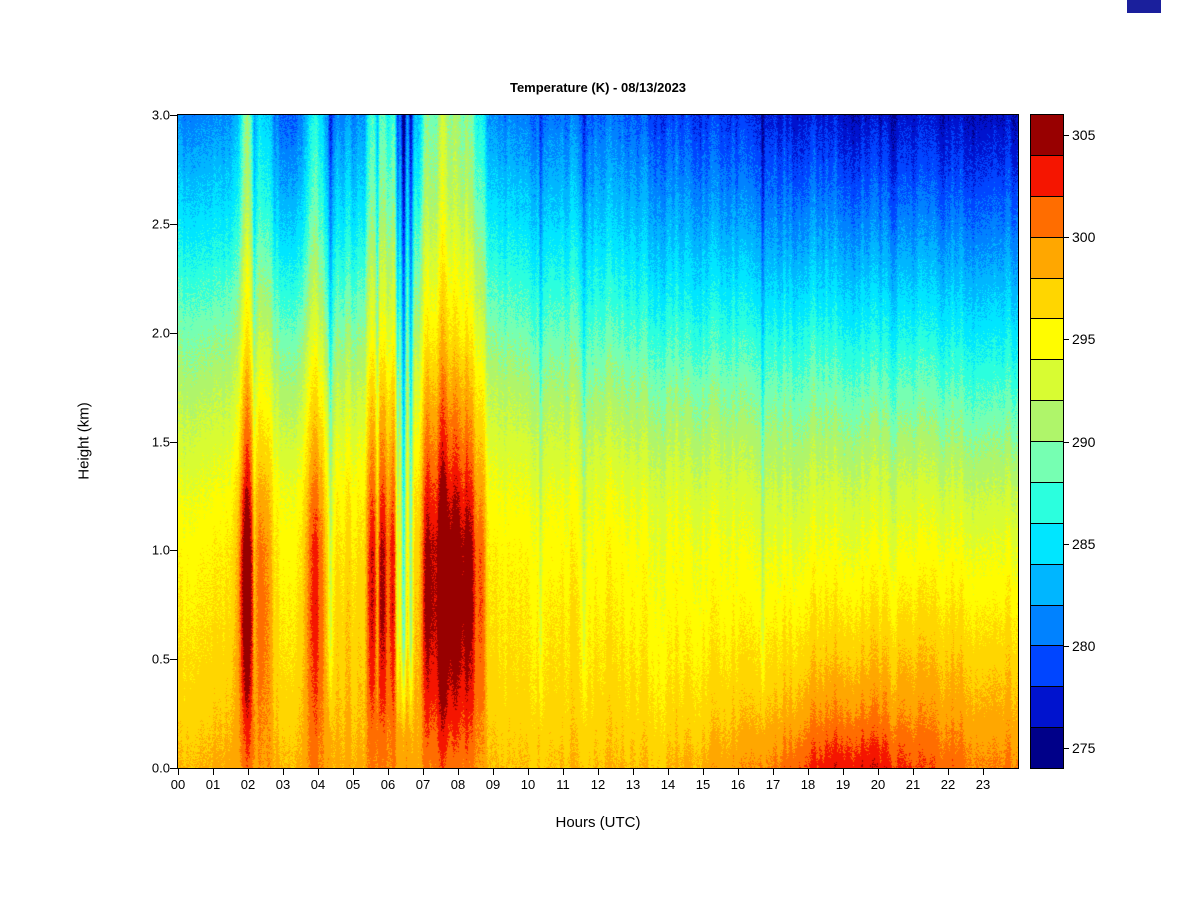 This screenshot has height=900, width=1200. I want to click on x-tick-label: 17, so click(773, 784).